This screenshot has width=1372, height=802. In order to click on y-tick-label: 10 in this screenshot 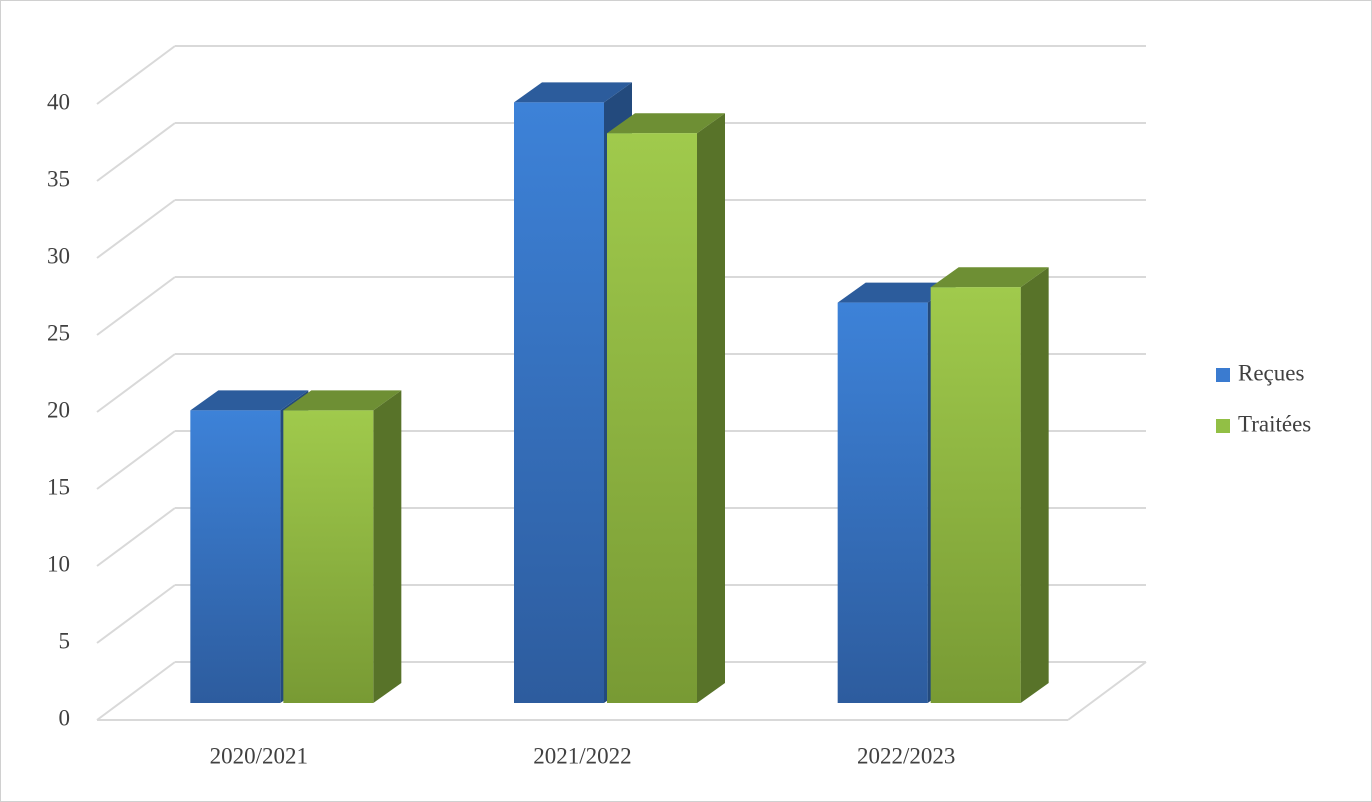, I will do `click(58, 563)`.